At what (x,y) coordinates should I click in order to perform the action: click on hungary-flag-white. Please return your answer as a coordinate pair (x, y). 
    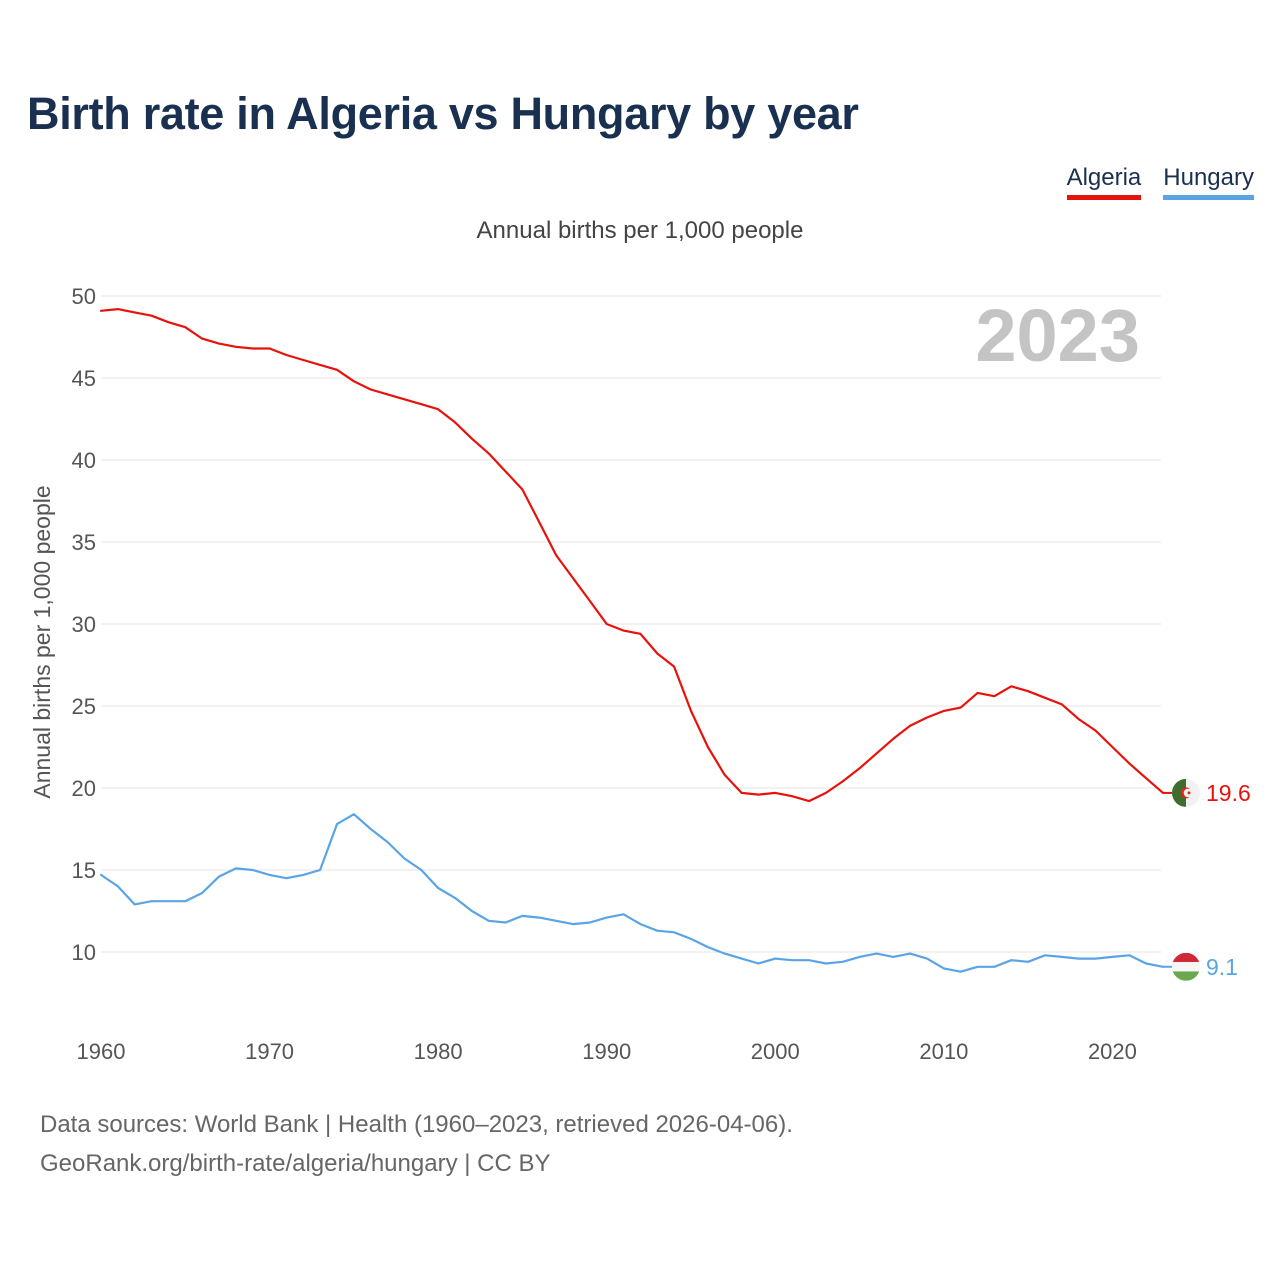
    Looking at the image, I should click on (1186, 967).